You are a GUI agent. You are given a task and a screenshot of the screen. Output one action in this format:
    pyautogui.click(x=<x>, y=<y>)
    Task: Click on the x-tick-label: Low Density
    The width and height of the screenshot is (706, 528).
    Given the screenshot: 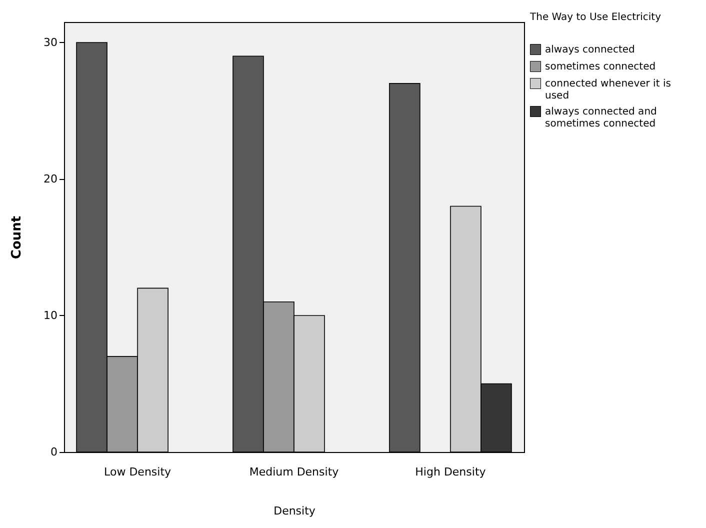 What is the action you would take?
    pyautogui.click(x=138, y=472)
    